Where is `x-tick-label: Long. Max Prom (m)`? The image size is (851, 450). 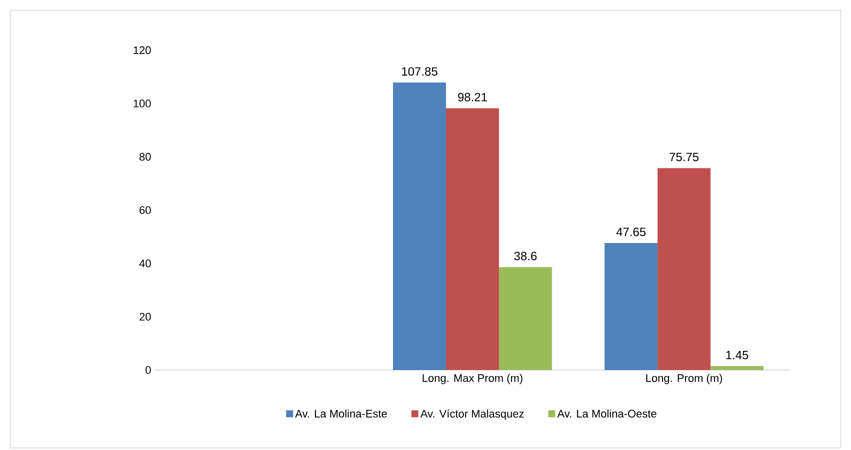 x-tick-label: Long. Max Prom (m) is located at coordinates (472, 379).